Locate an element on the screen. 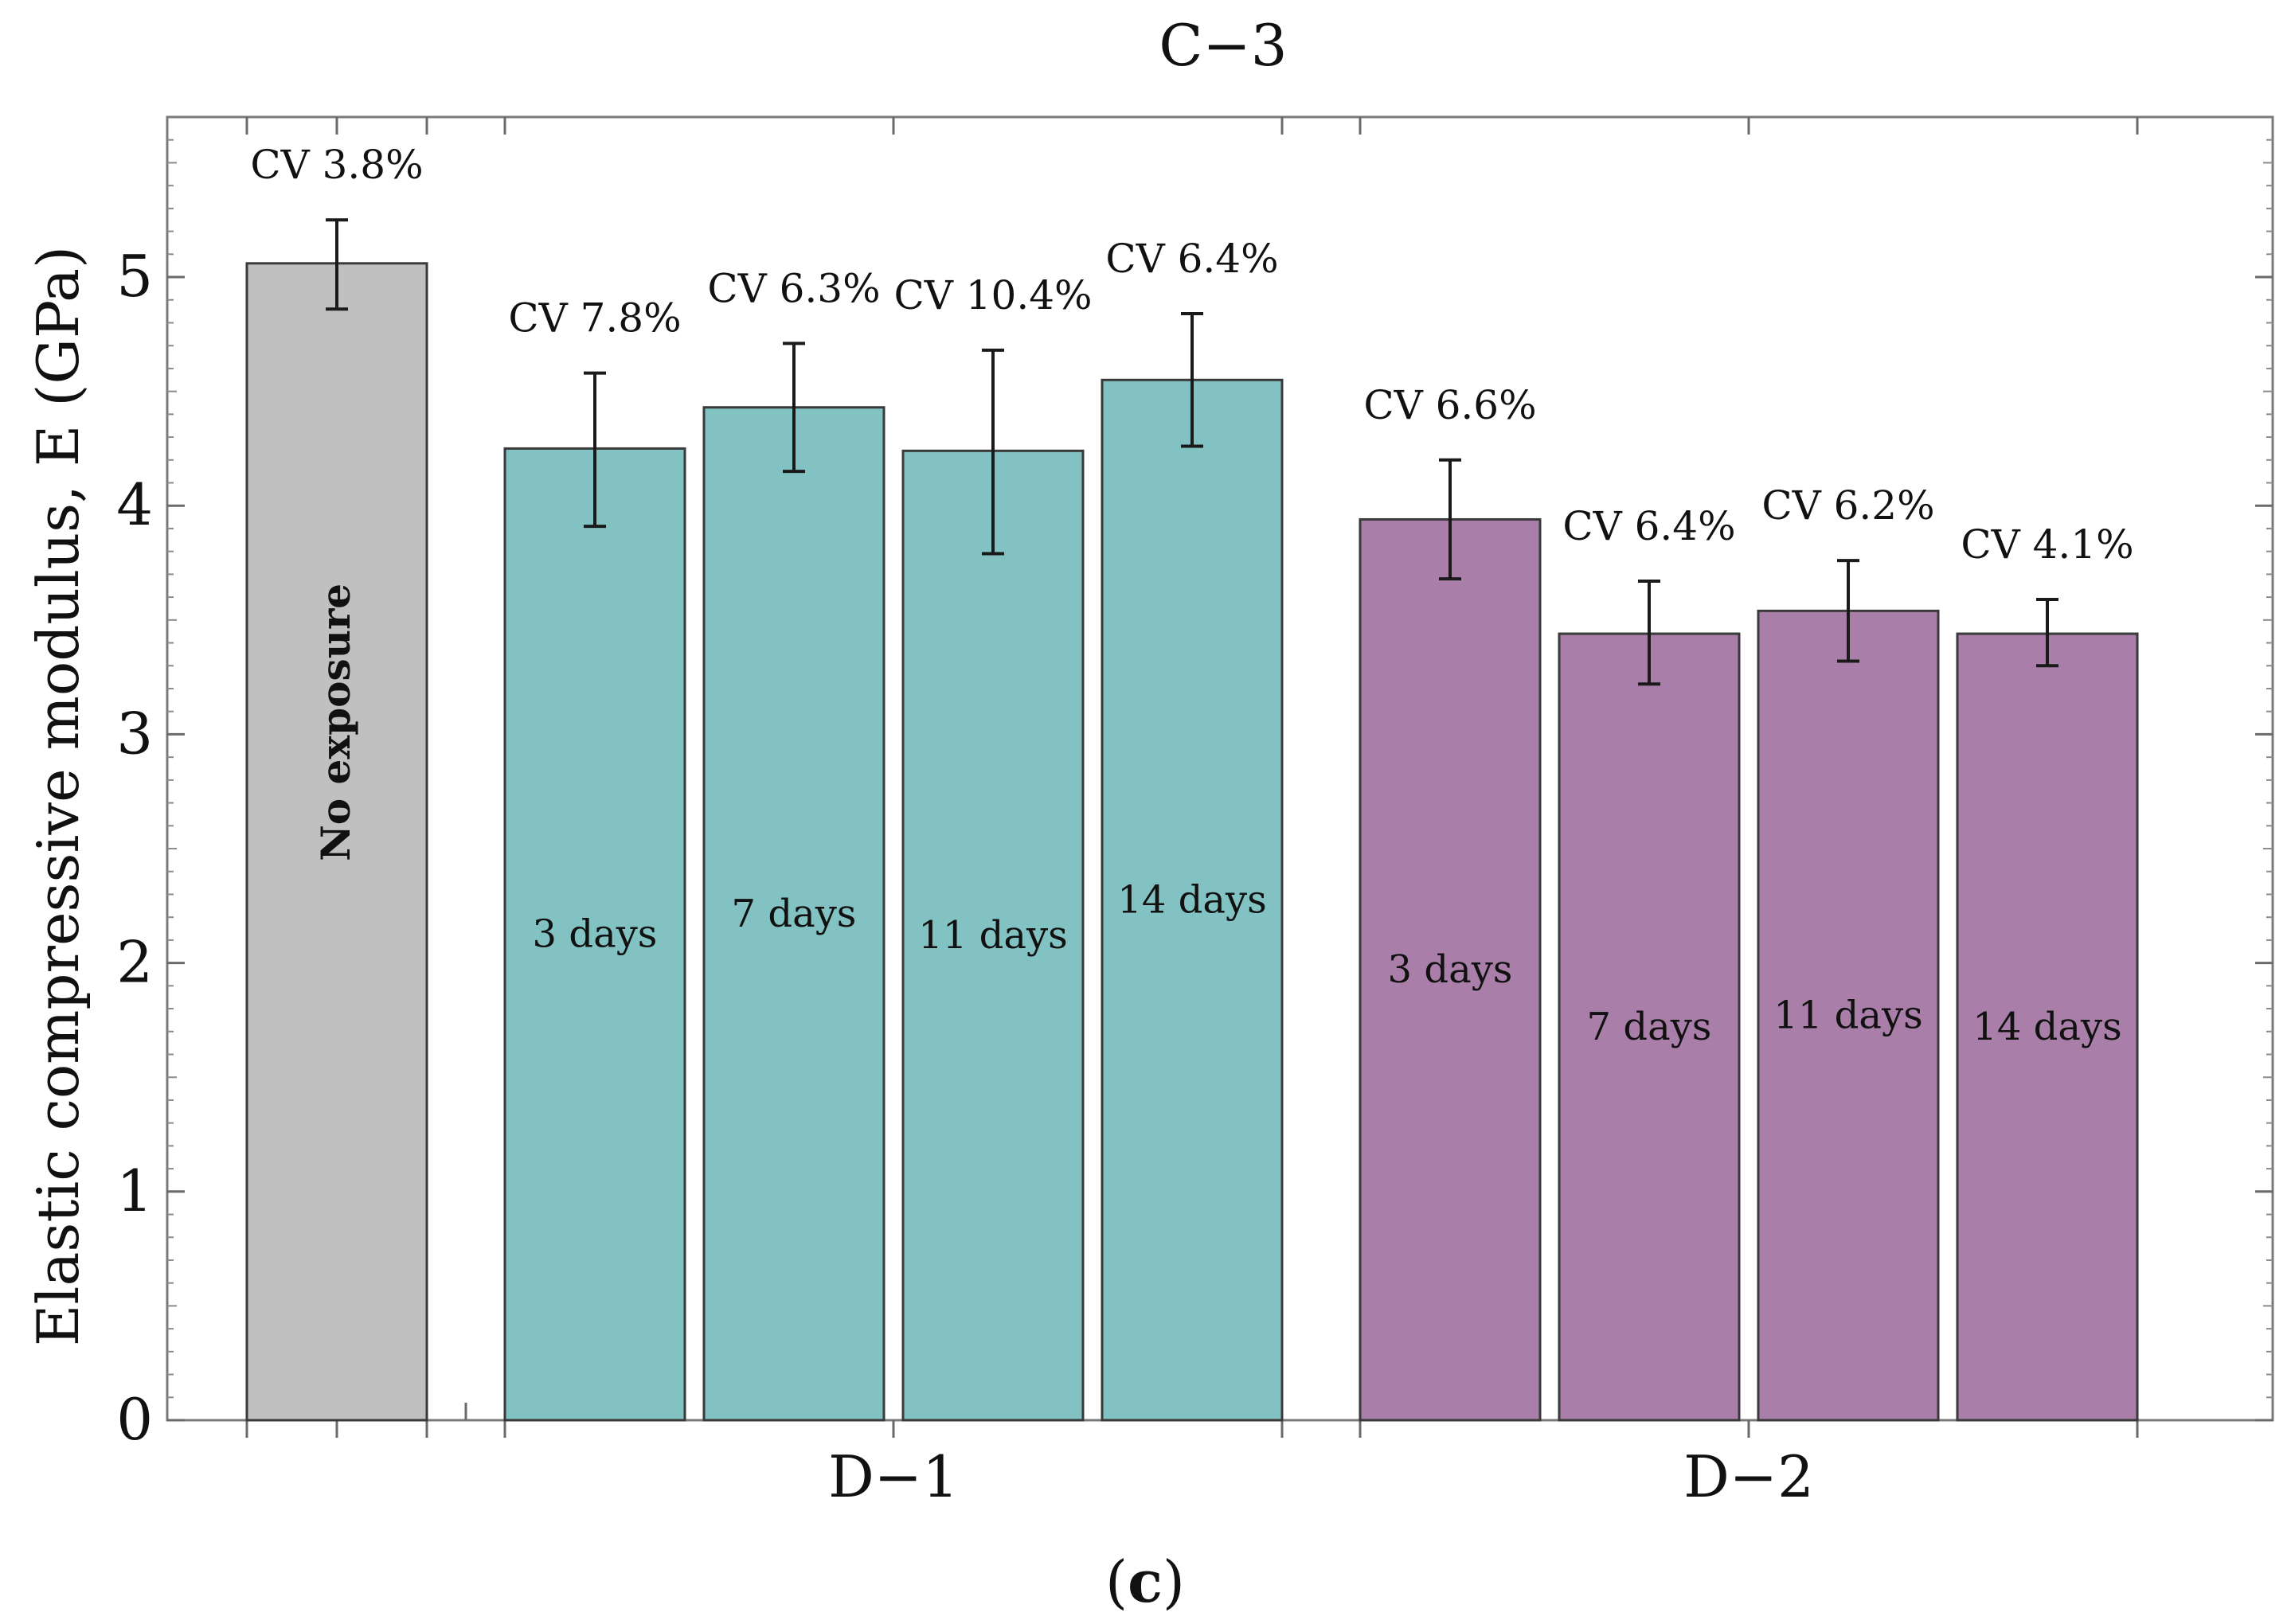 The image size is (2291, 1624). y-tick-label: 4 is located at coordinates (135, 504).